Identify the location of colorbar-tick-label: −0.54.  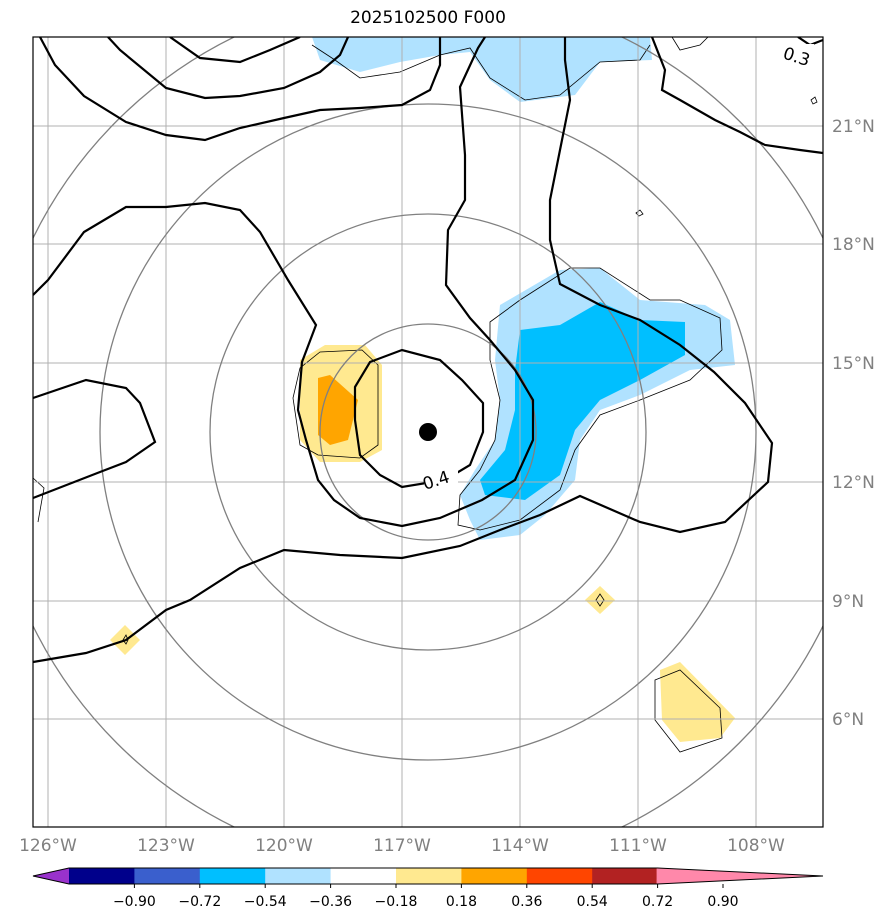
(265, 902).